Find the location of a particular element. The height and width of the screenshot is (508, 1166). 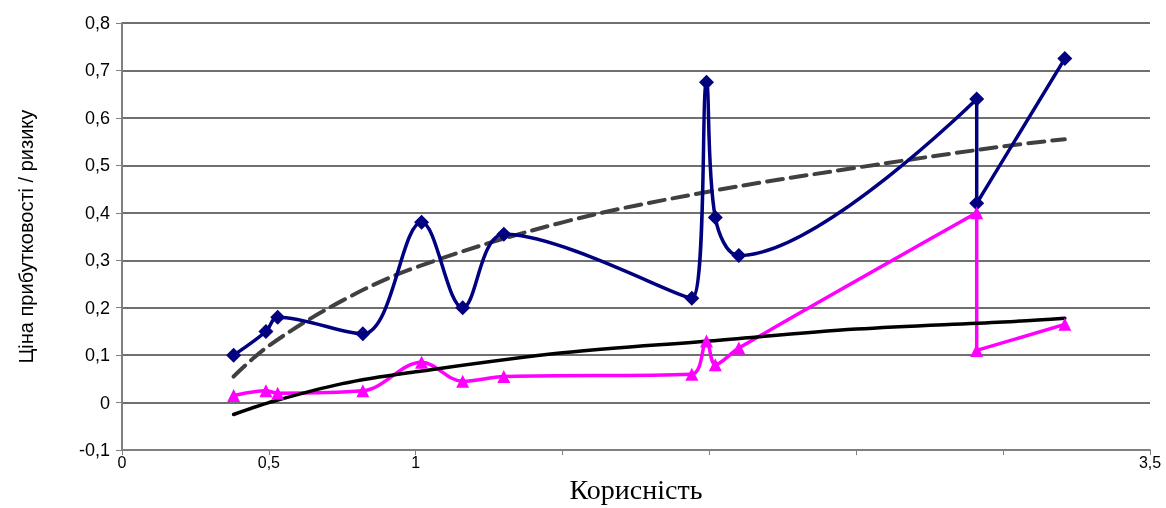

y-tick-label: 0,5 is located at coordinates (97, 165).